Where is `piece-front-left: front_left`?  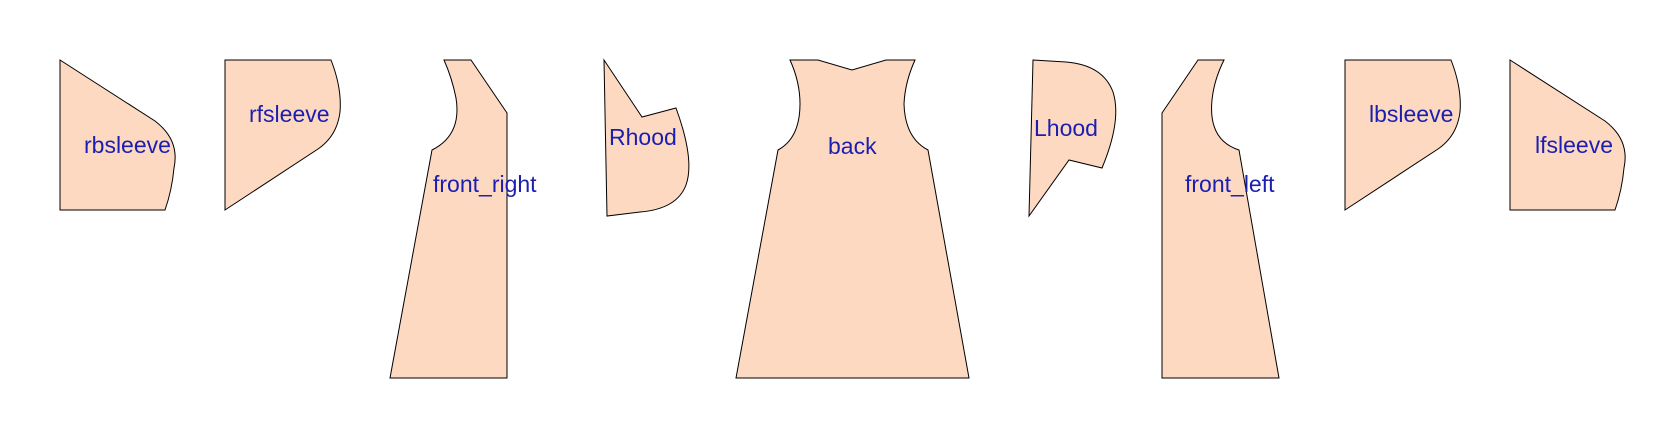
piece-front-left: front_left is located at coordinates (1220, 219).